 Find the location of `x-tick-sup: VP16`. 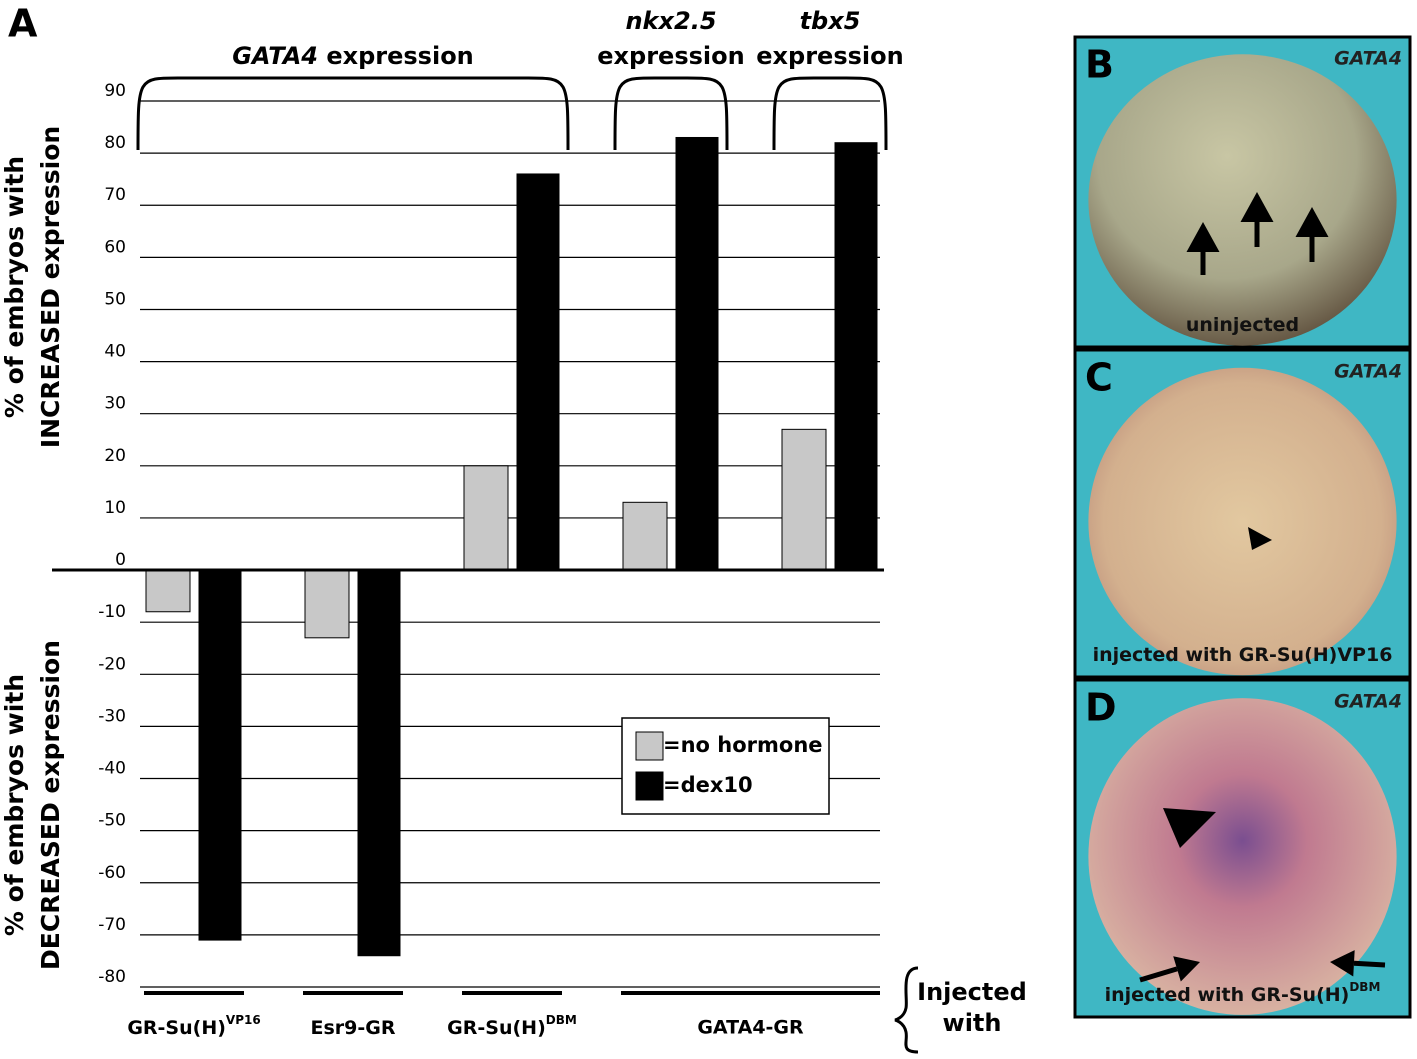

x-tick-sup: VP16 is located at coordinates (243, 1020).